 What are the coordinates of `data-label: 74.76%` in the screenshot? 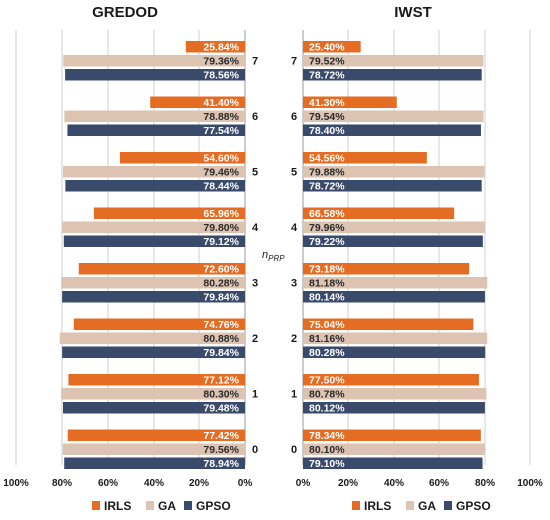 It's located at (221, 325).